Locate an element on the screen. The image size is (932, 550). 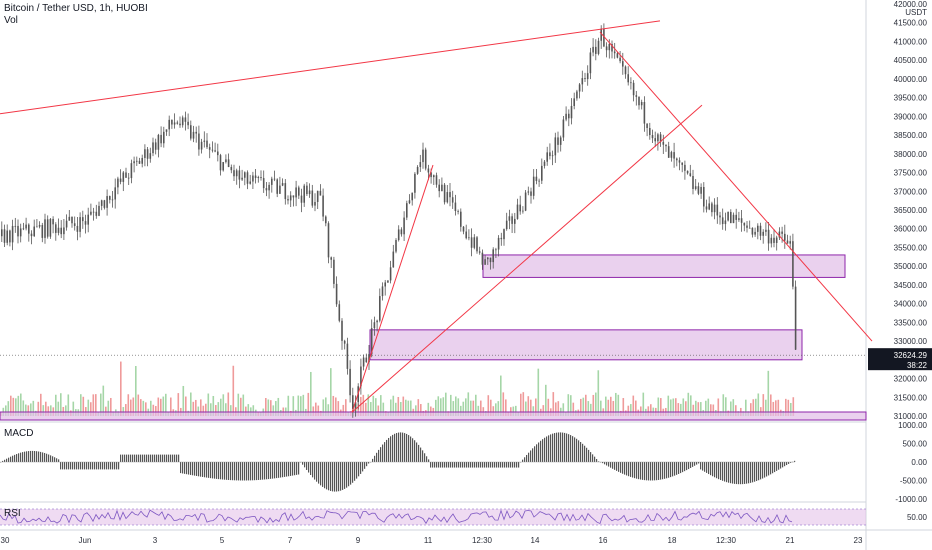
rsi-pane is located at coordinates (433, 517).